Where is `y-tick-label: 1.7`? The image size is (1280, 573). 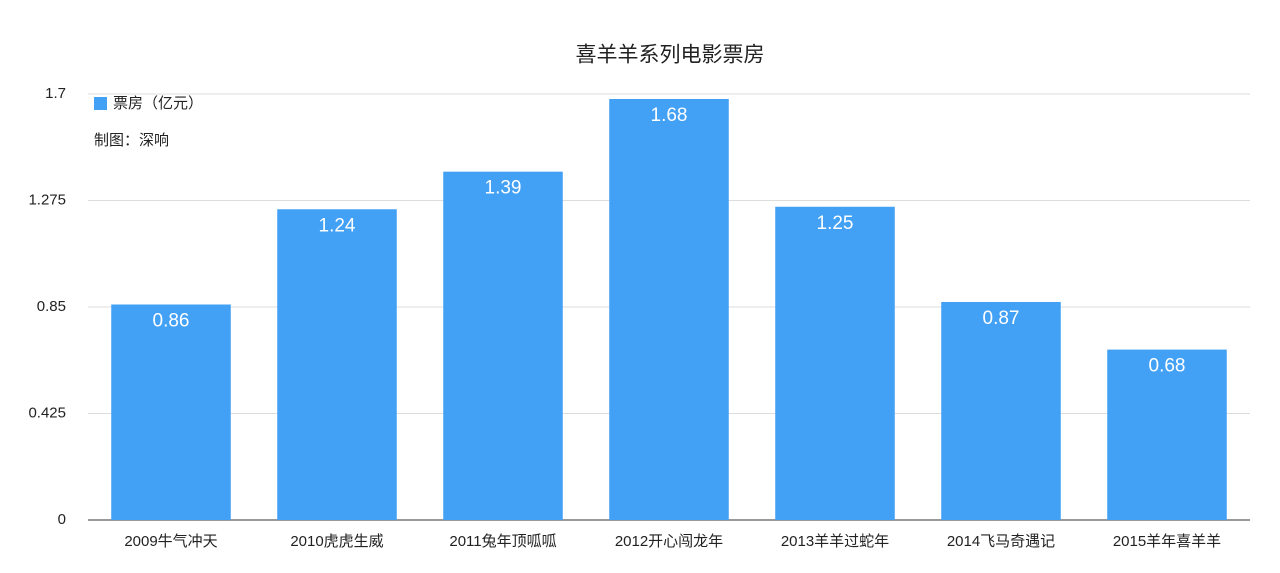 y-tick-label: 1.7 is located at coordinates (55, 93).